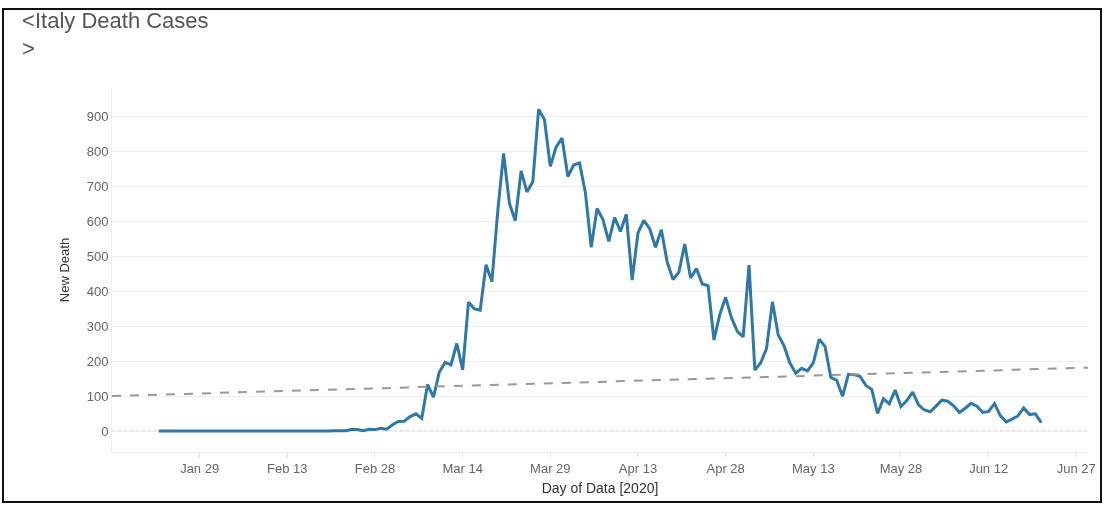  What do you see at coordinates (115, 34) in the screenshot?
I see `chart-title: <Italy Death Cases >` at bounding box center [115, 34].